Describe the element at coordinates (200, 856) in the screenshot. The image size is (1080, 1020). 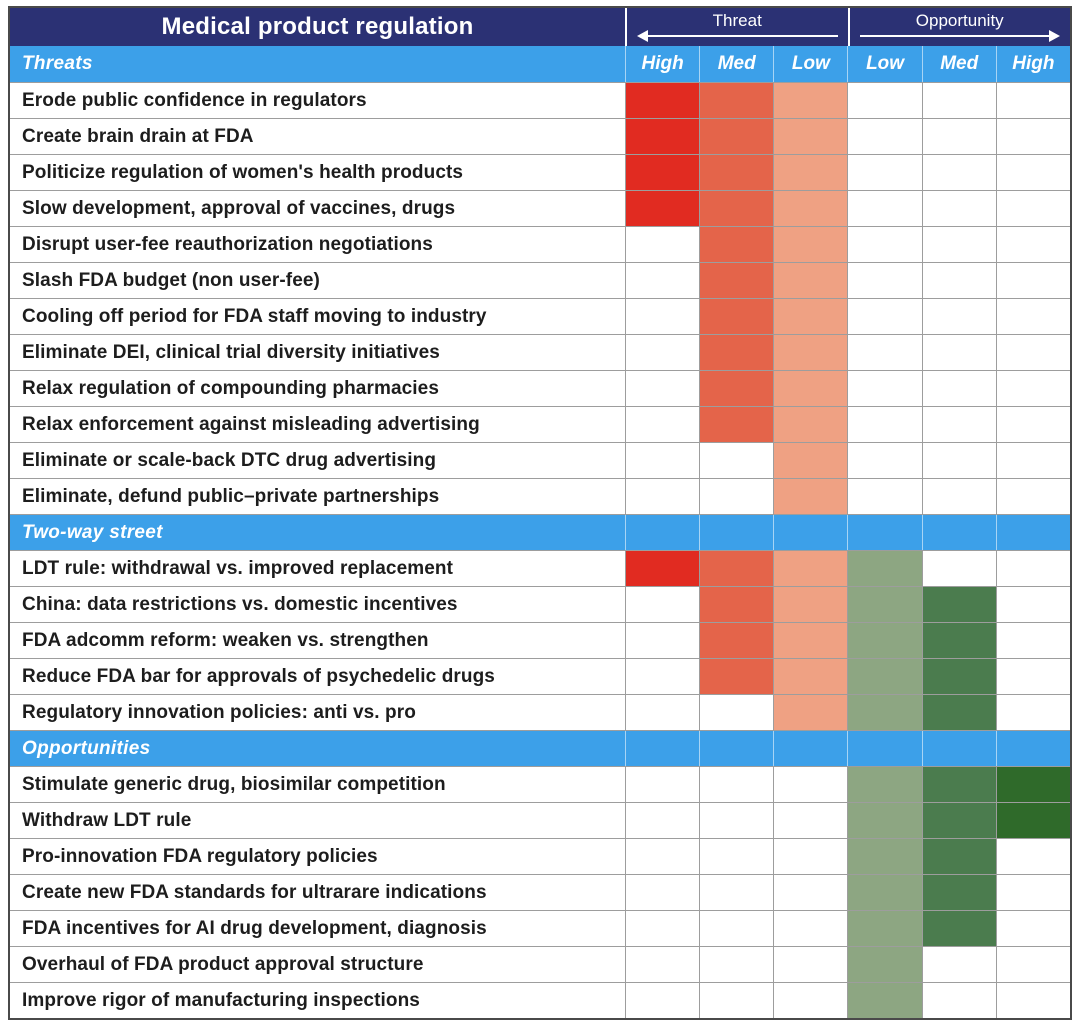
I see `row-label: Pro-innovation FDA regulatory policies` at that location.